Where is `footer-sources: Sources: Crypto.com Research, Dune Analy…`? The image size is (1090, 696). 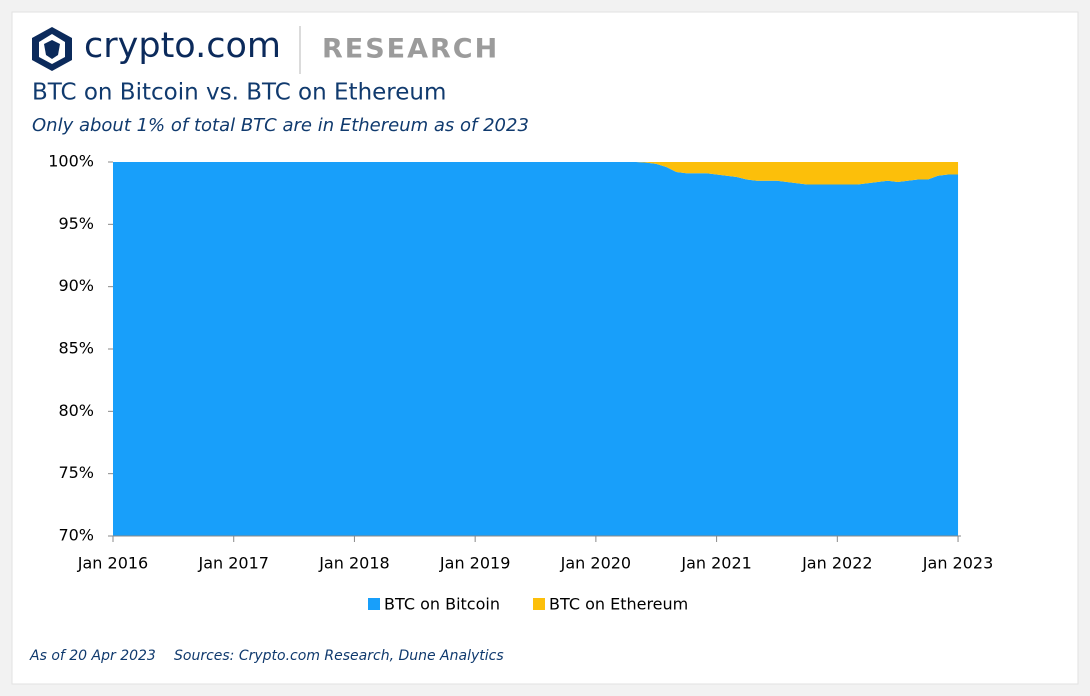
footer-sources: Sources: Crypto.com Research, Dune Analy… is located at coordinates (339, 656).